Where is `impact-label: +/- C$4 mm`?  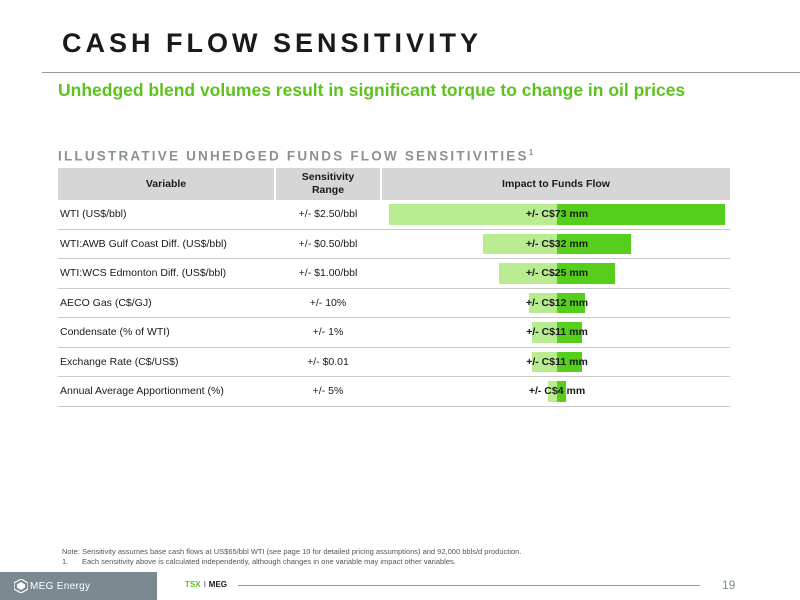 impact-label: +/- C$4 mm is located at coordinates (557, 391).